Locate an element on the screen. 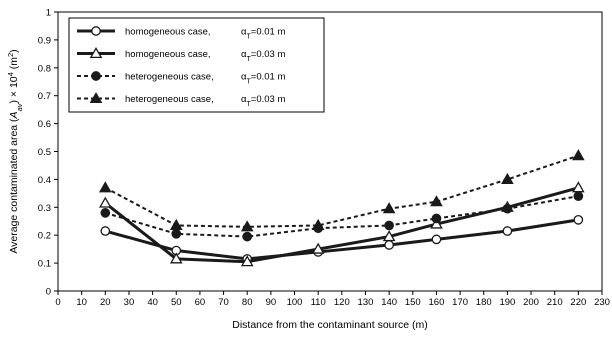 This screenshot has height=337, width=612. y-tick-label: 0.6 is located at coordinates (44, 124).